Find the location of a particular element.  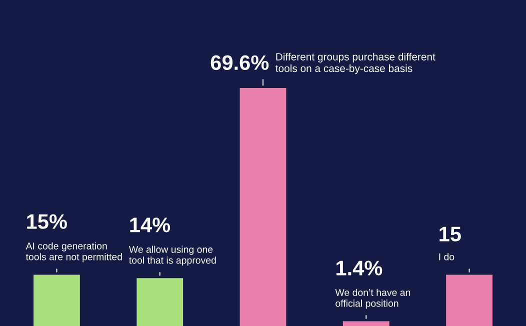

data-label: 15% is located at coordinates (47, 221).